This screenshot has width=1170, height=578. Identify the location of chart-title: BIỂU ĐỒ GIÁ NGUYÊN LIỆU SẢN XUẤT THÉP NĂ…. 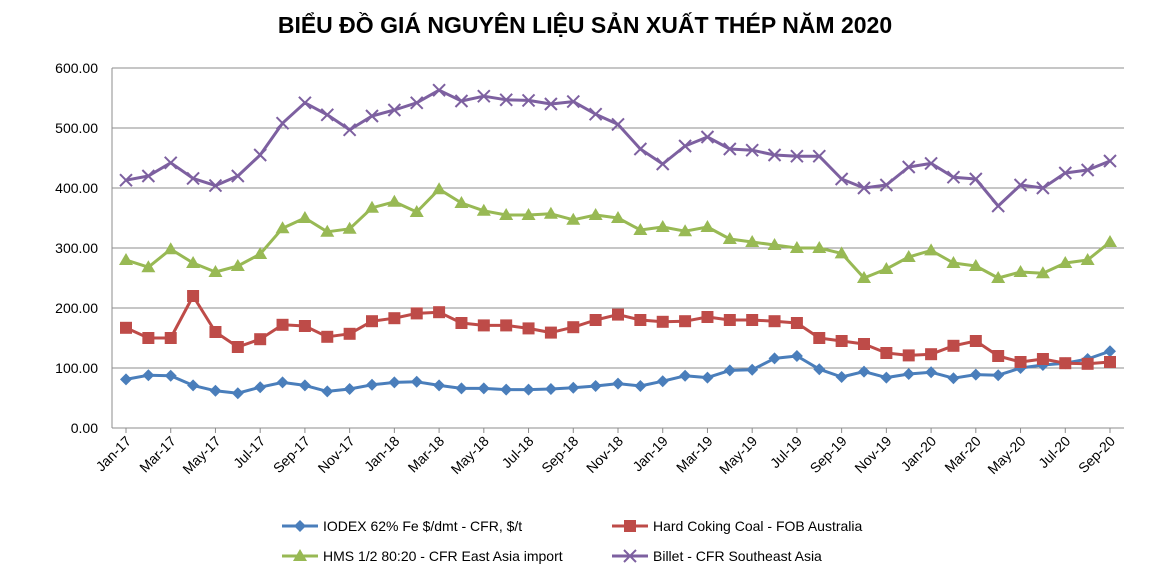
(585, 25).